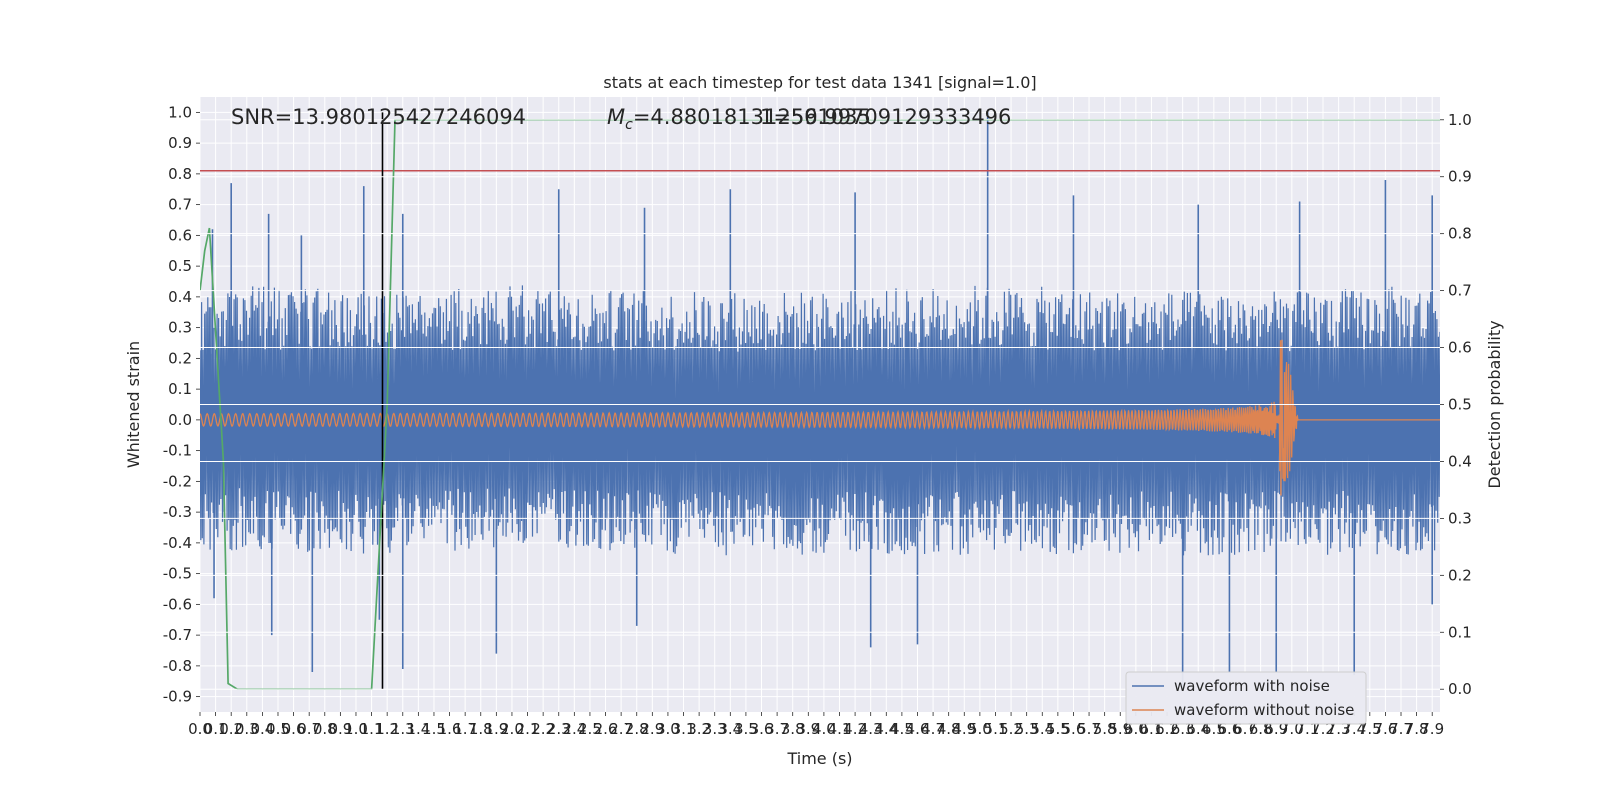 The width and height of the screenshot is (1600, 804). I want to click on x-tick-label: 3.6, so click(762, 729).